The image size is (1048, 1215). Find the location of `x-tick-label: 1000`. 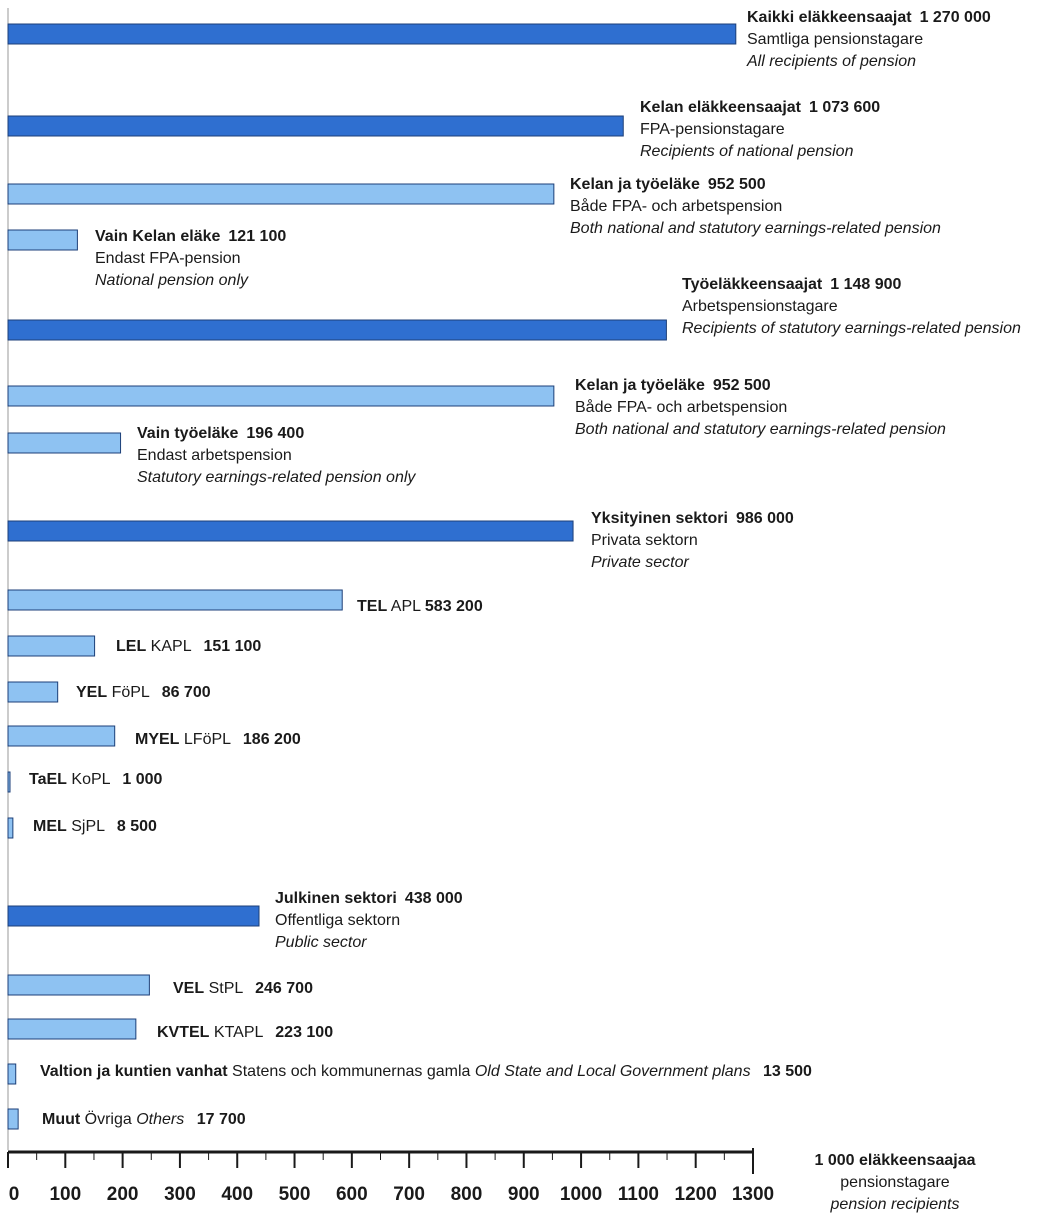

x-tick-label: 1000 is located at coordinates (581, 1194).